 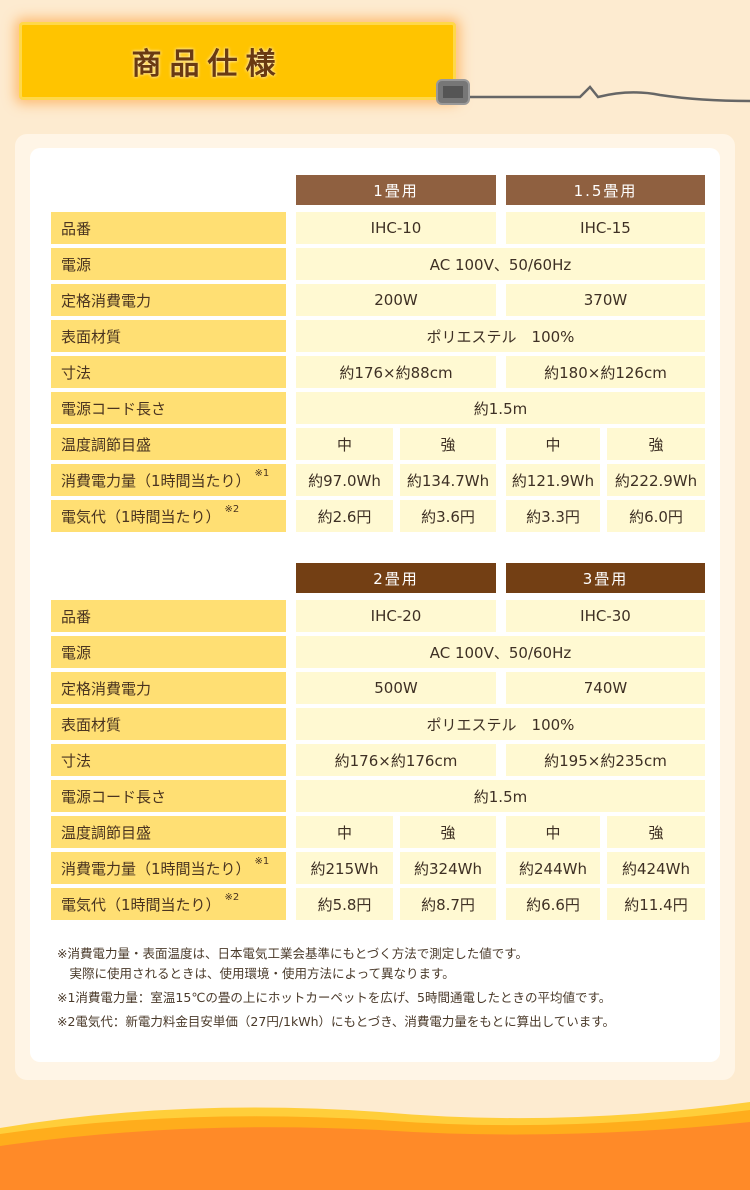 I want to click on column-header: 1.5畳用, so click(x=605, y=190).